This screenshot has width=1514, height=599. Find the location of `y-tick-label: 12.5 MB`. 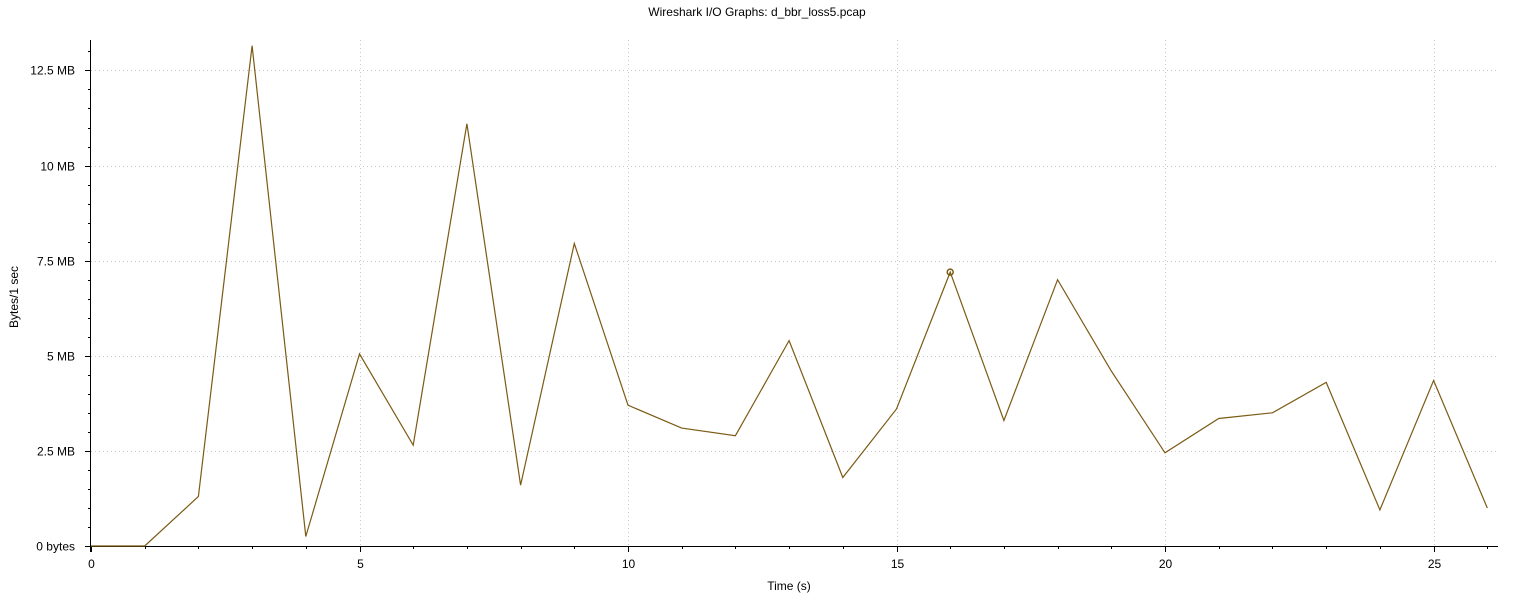

y-tick-label: 12.5 MB is located at coordinates (52, 71).